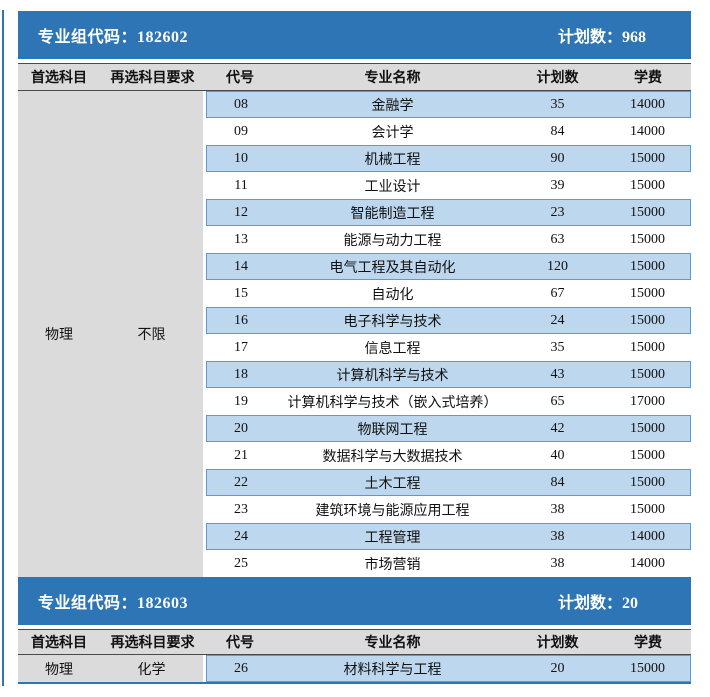 This screenshot has width=710, height=697. Describe the element at coordinates (392, 670) in the screenshot. I see `major-name: 材料科学与工程` at that location.